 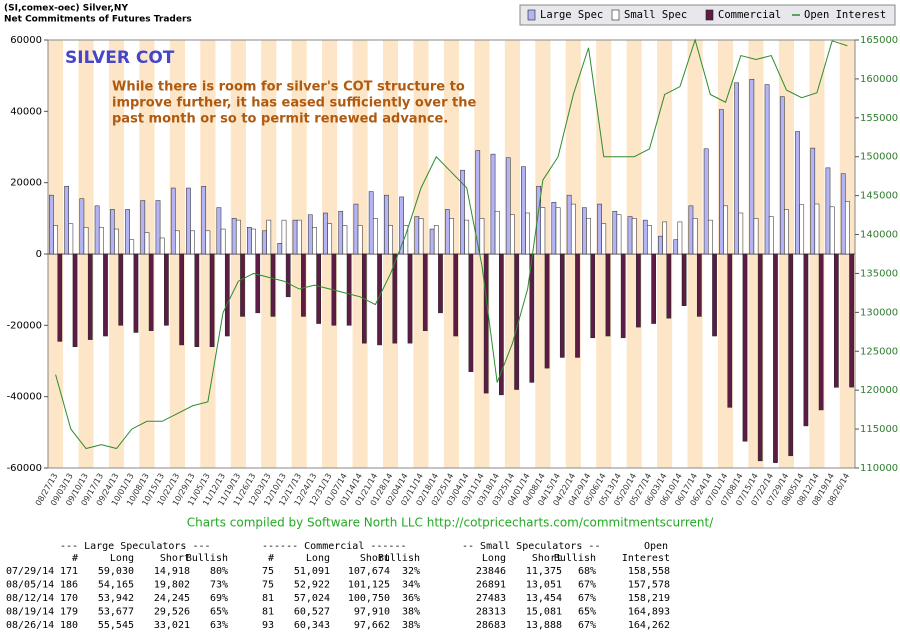 What do you see at coordinates (491, 625) in the screenshot?
I see `table-cell: 28683` at bounding box center [491, 625].